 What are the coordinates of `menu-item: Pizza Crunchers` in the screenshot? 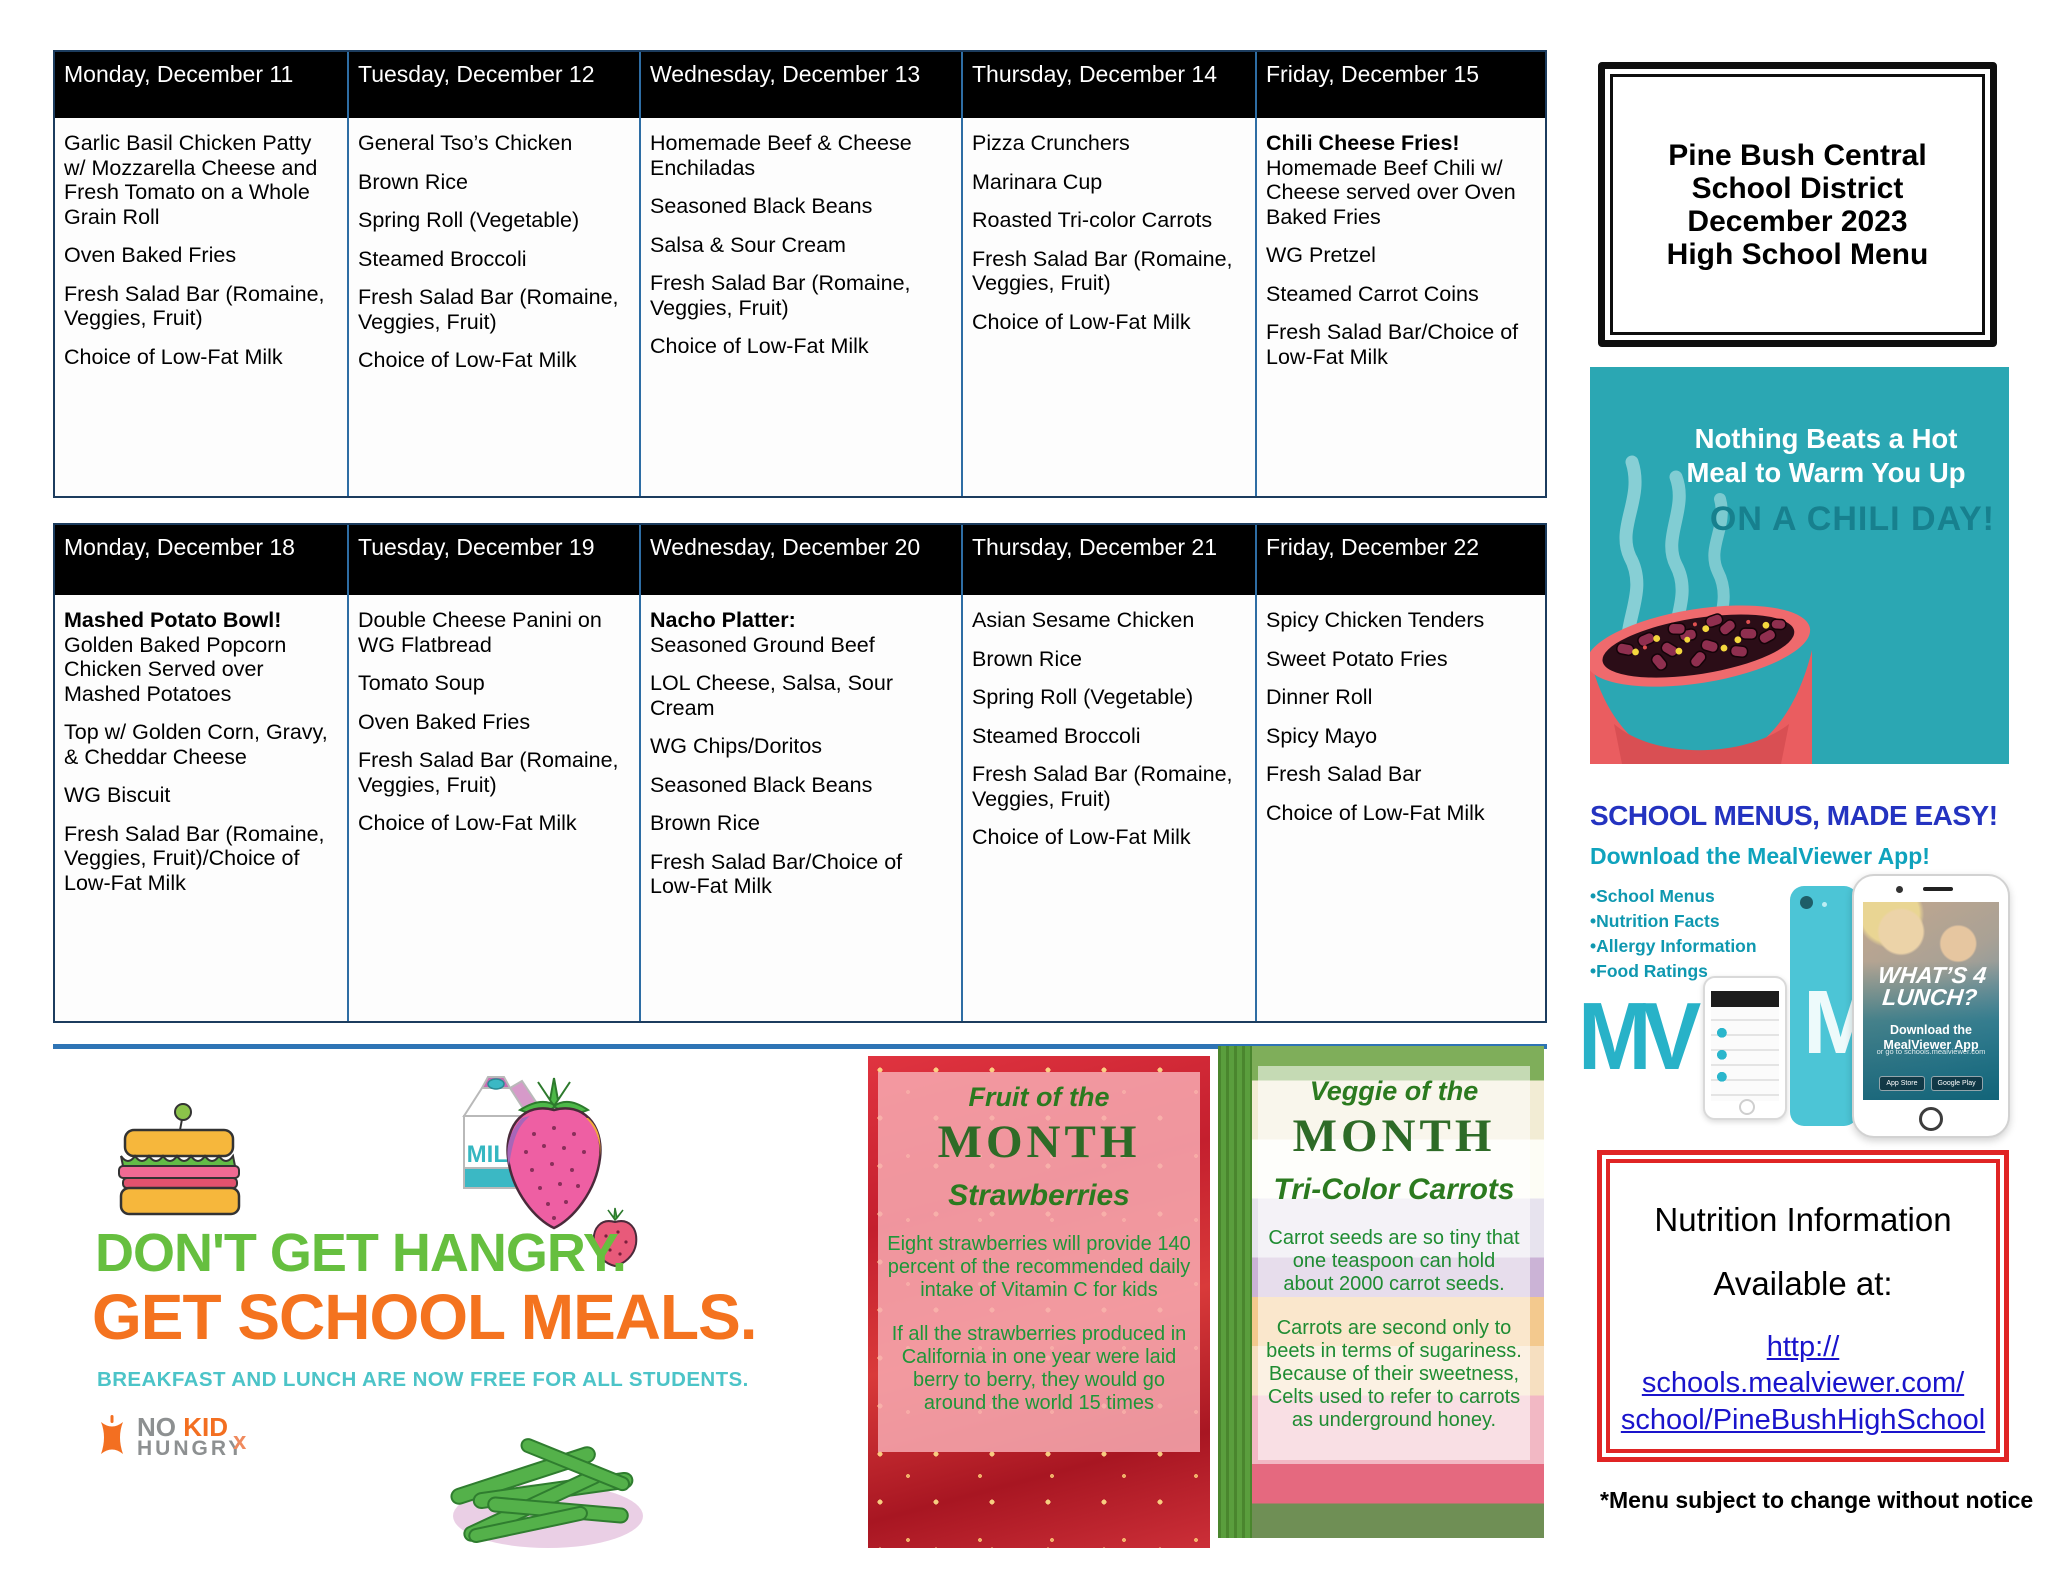 It's located at (1051, 143).